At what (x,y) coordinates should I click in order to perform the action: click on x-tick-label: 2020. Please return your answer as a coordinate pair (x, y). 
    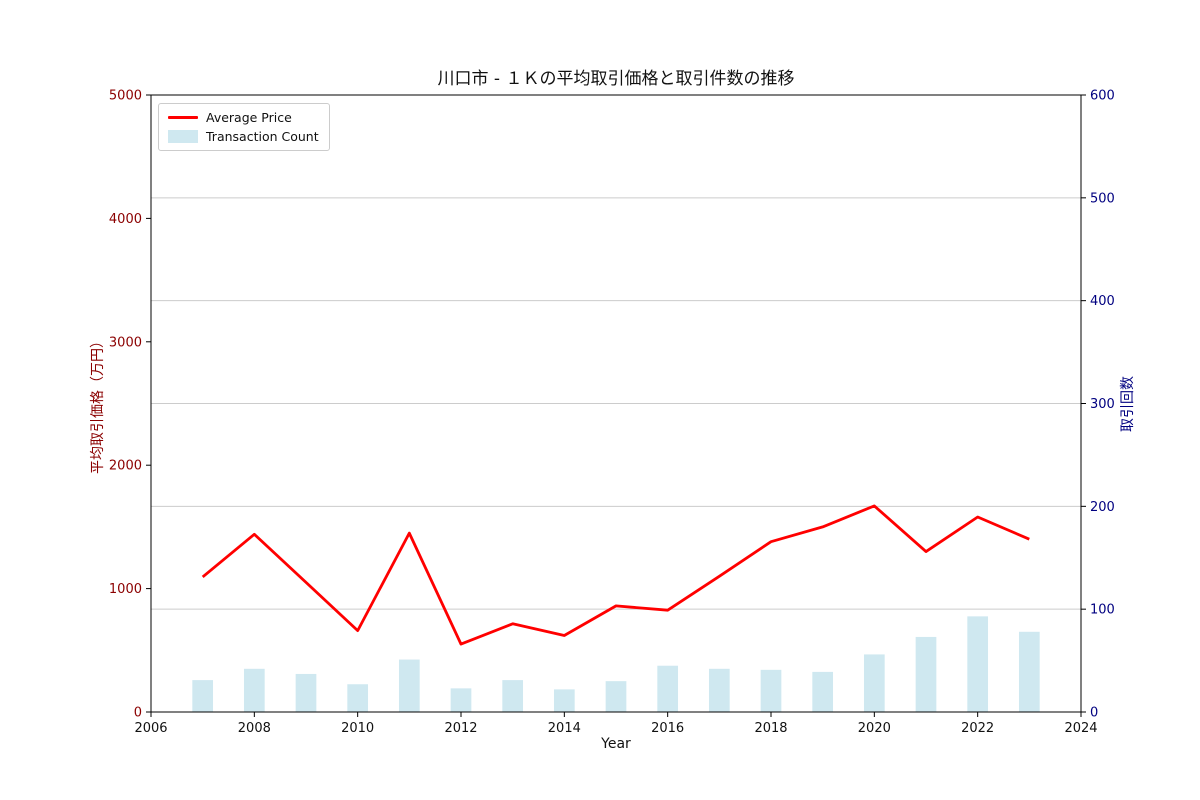
    Looking at the image, I should click on (874, 728).